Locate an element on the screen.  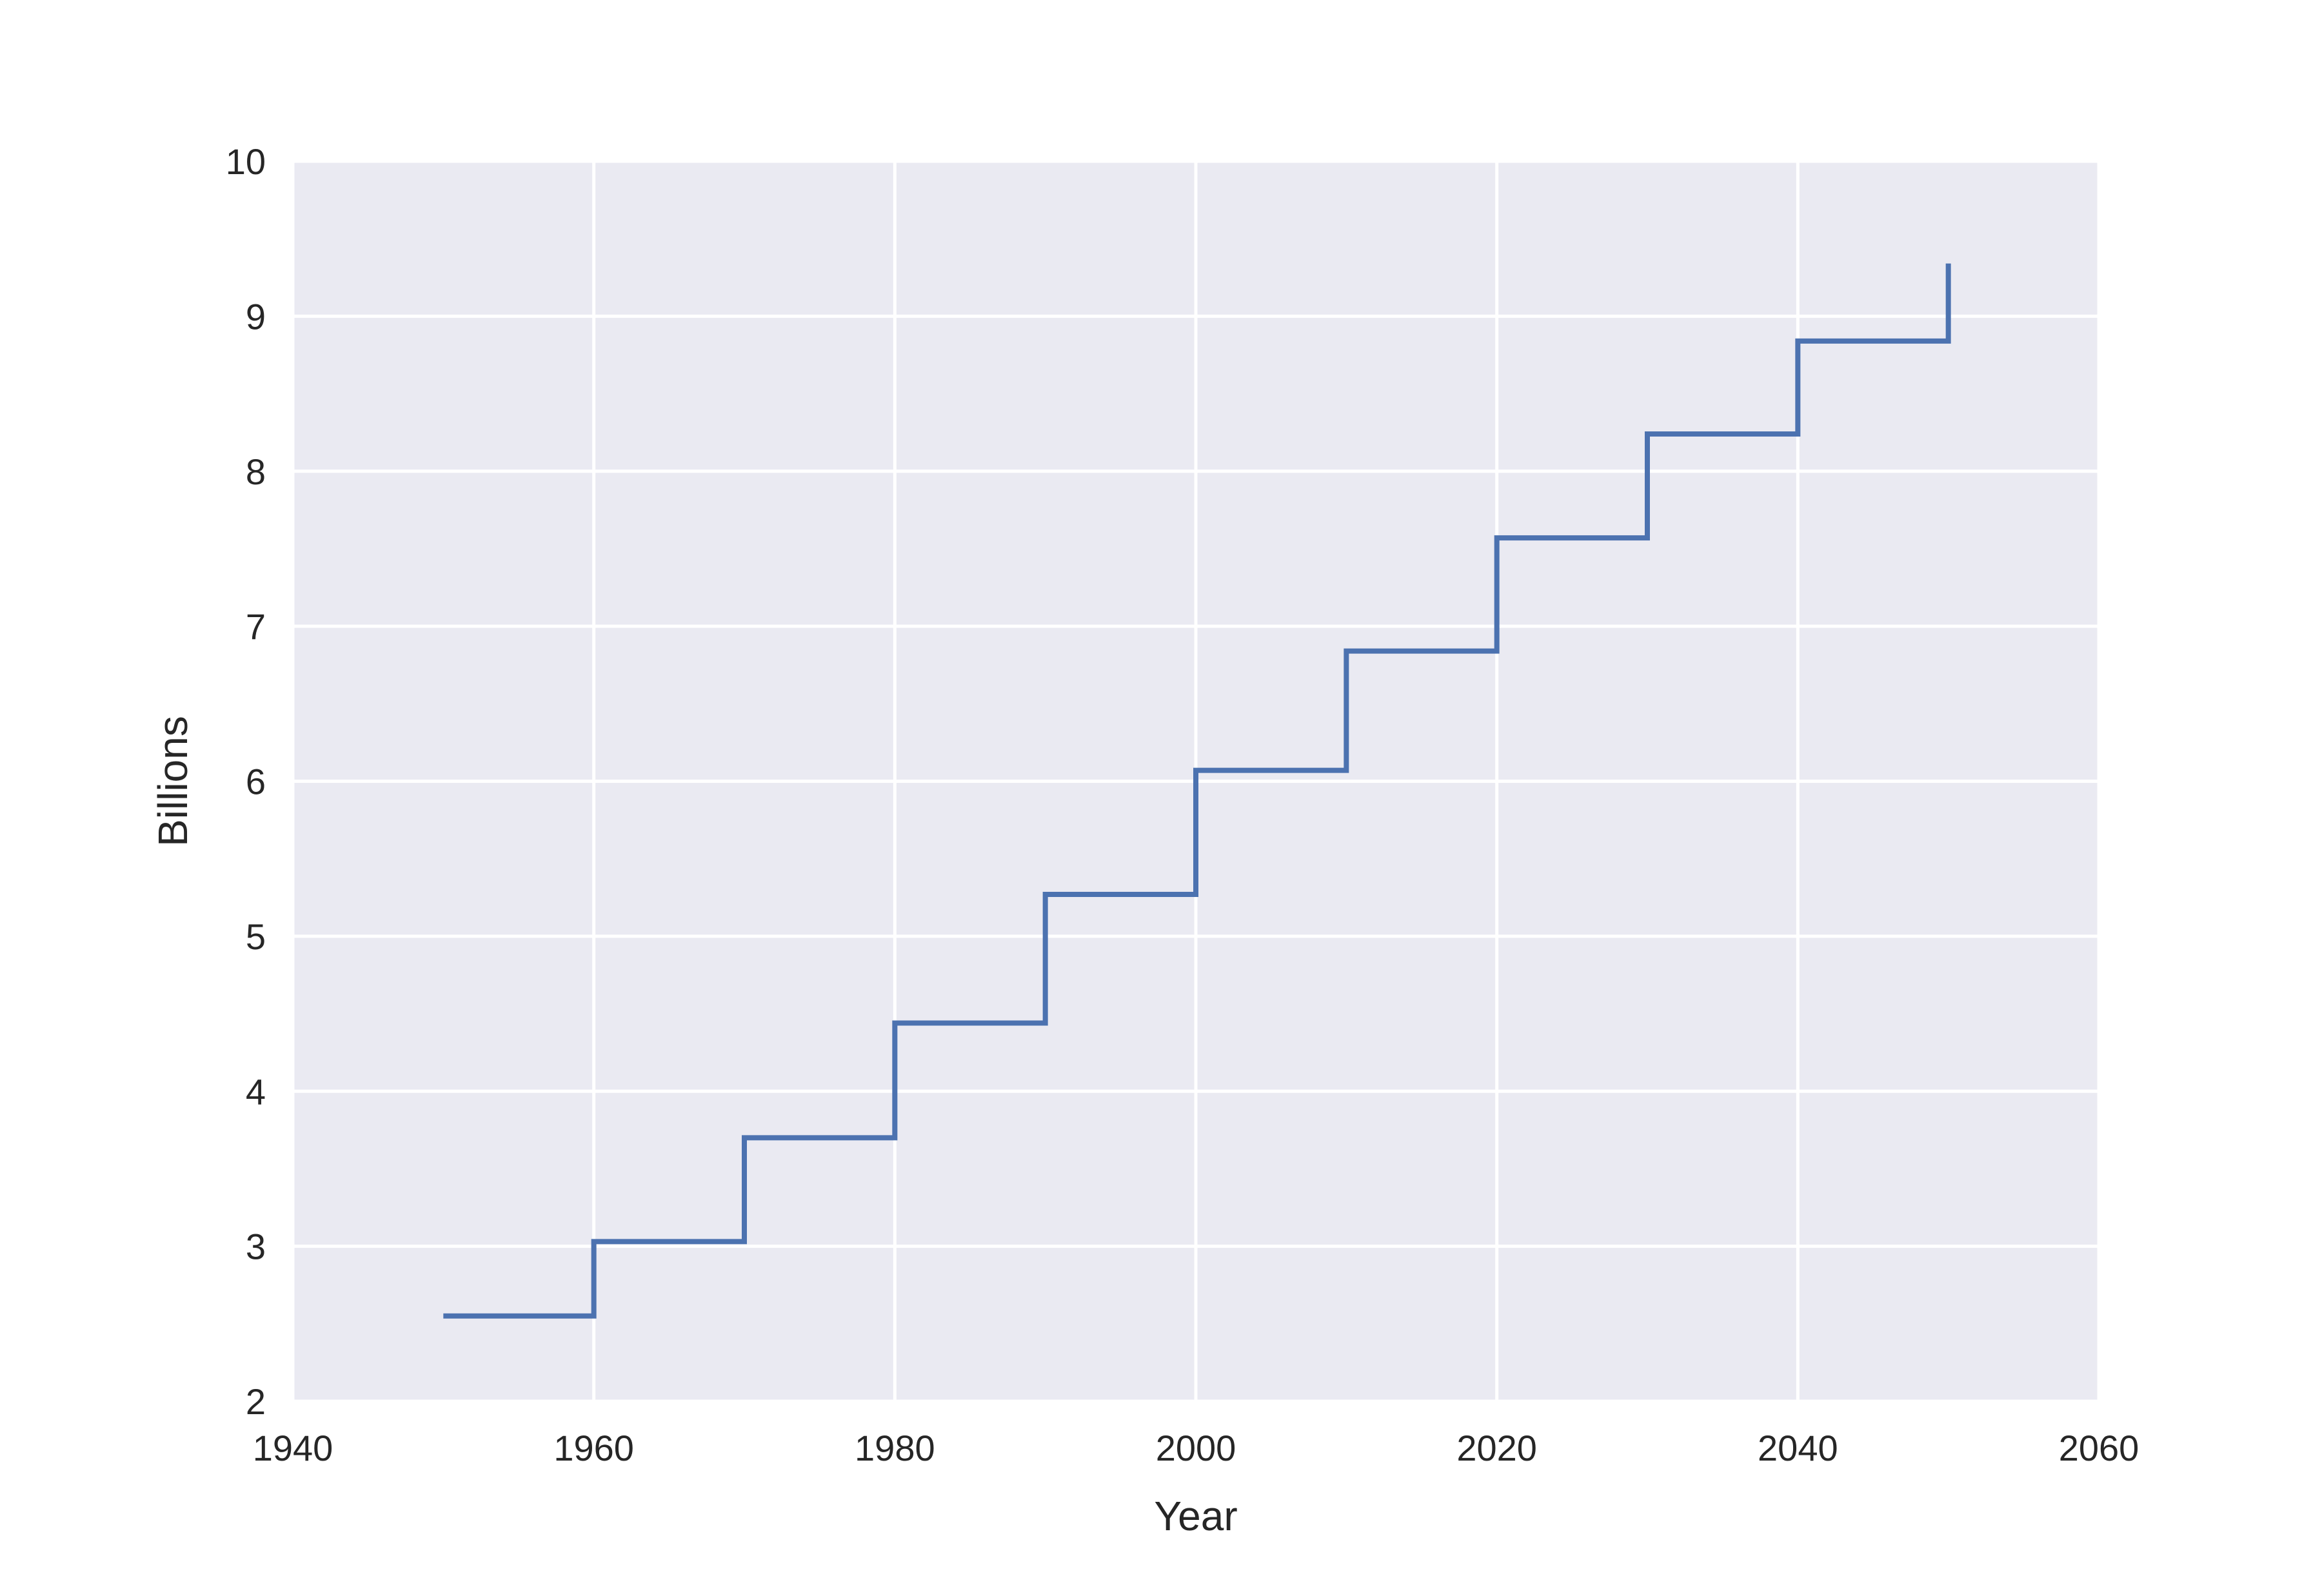
x-axis-label: Year is located at coordinates (1195, 1516).